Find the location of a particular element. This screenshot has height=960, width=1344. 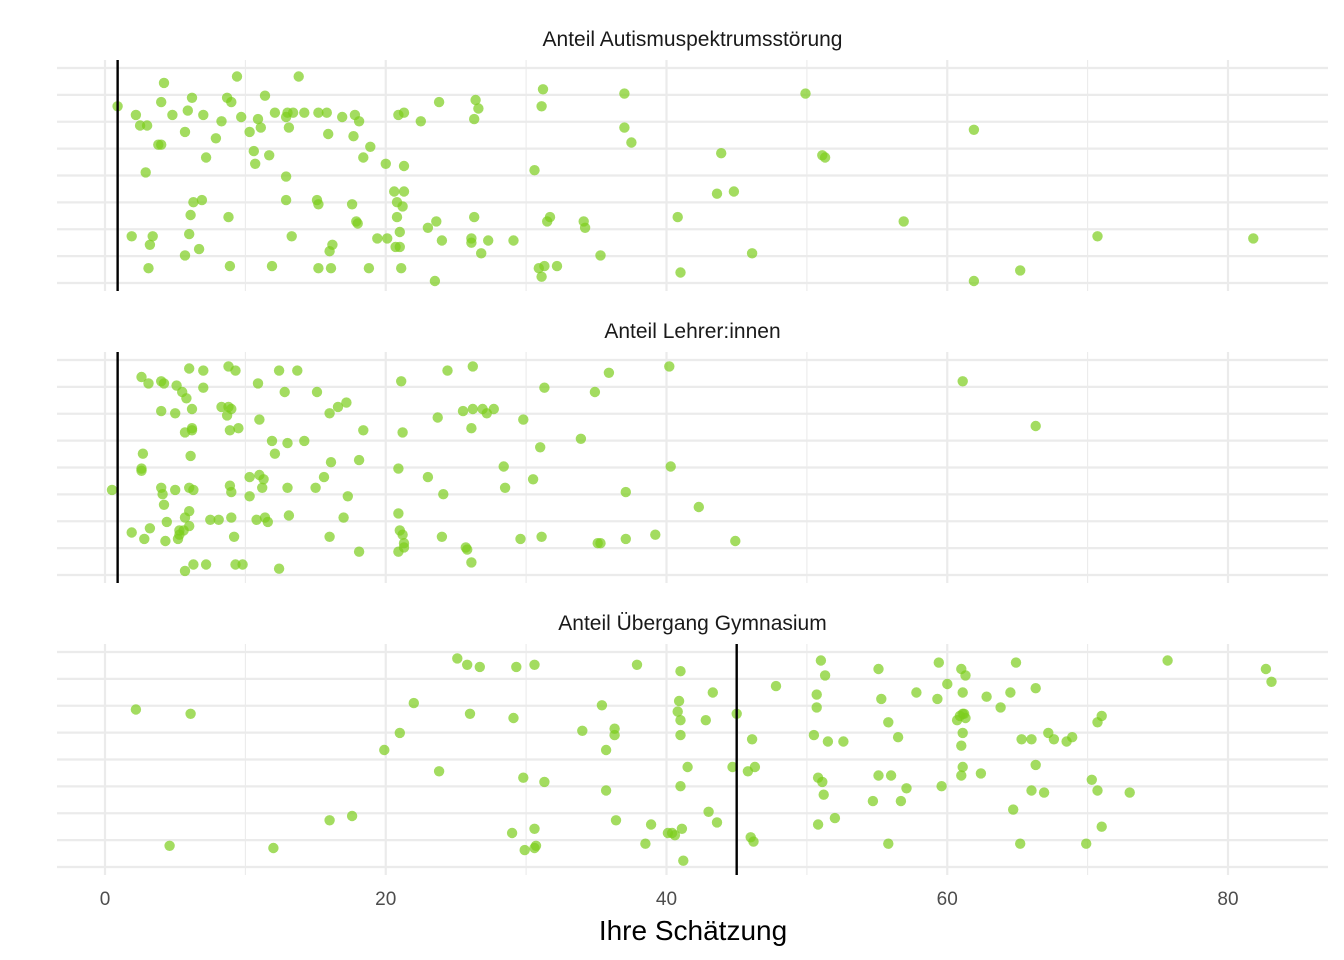

x-tick-label: 40 is located at coordinates (666, 899).